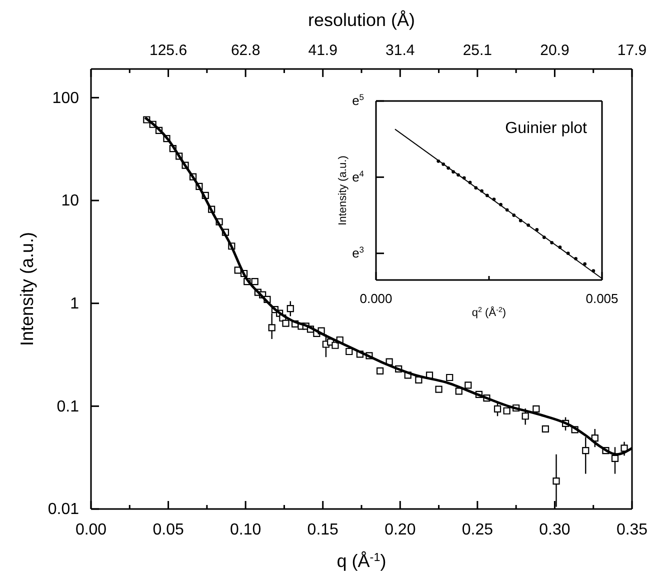 The height and width of the screenshot is (571, 652). Describe the element at coordinates (358, 252) in the screenshot. I see `y-tick-label: e$^{3}$` at that location.